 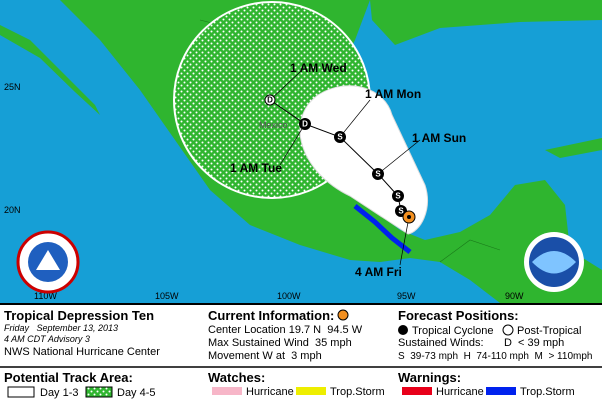 I want to click on watch-hurricane-swatch, so click(x=227, y=391).